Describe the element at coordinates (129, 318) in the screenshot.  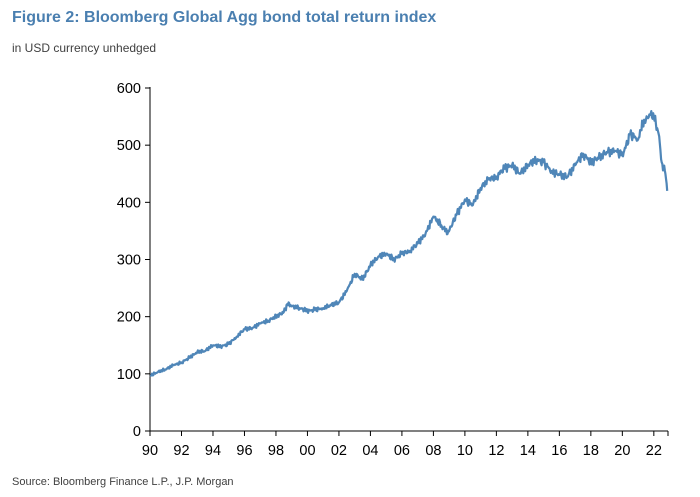
I see `y-tick-label: 200` at that location.